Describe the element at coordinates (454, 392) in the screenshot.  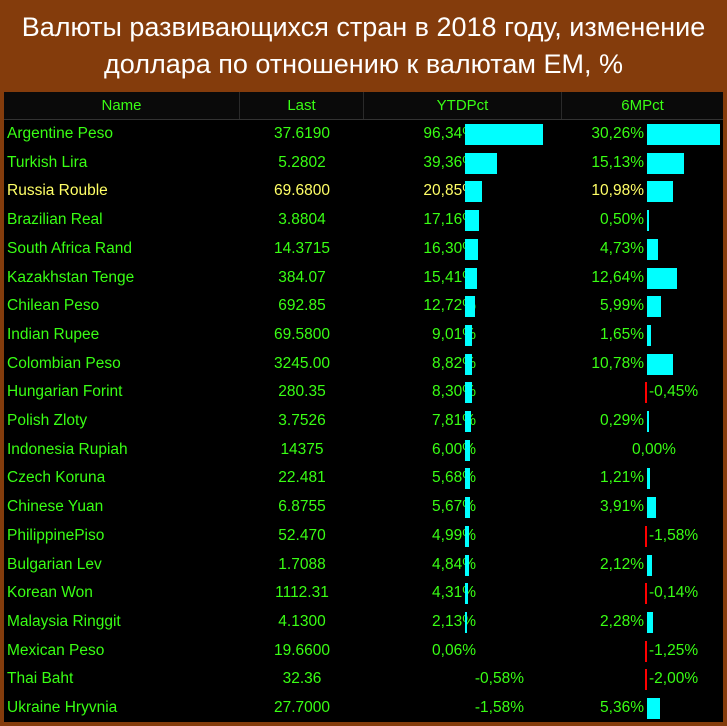
I see `ytd-pct: 8,30%` at that location.